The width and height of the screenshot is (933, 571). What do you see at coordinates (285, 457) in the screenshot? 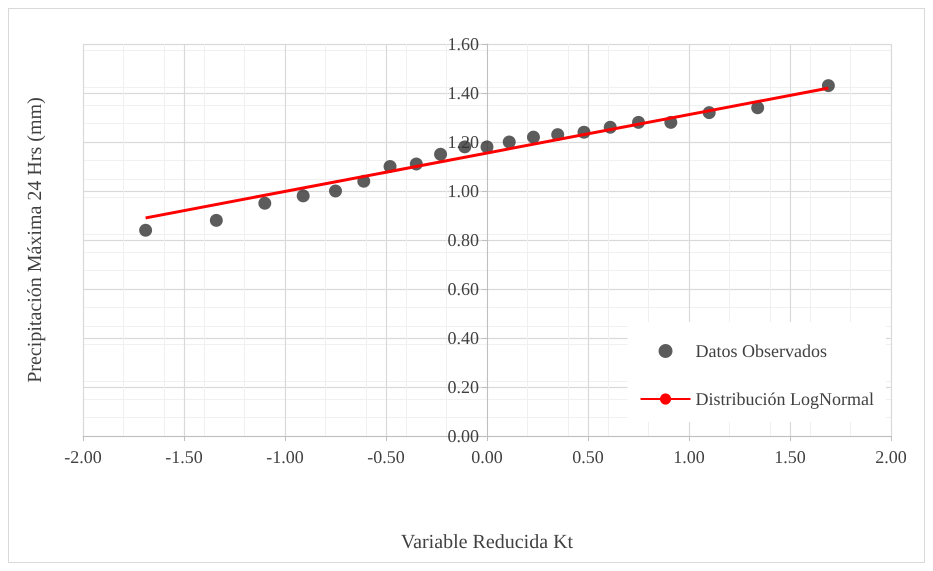
I see `x-tick-label: -1.00` at bounding box center [285, 457].